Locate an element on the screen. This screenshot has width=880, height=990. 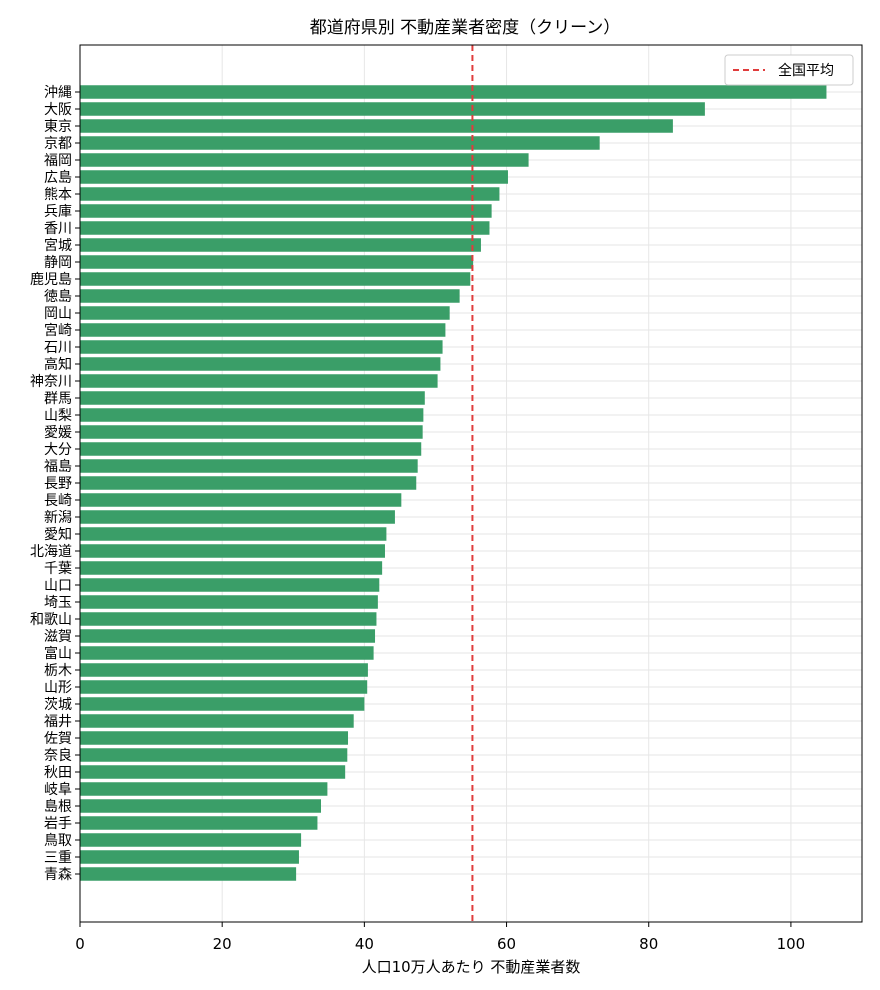
legend-box is located at coordinates (789, 70).